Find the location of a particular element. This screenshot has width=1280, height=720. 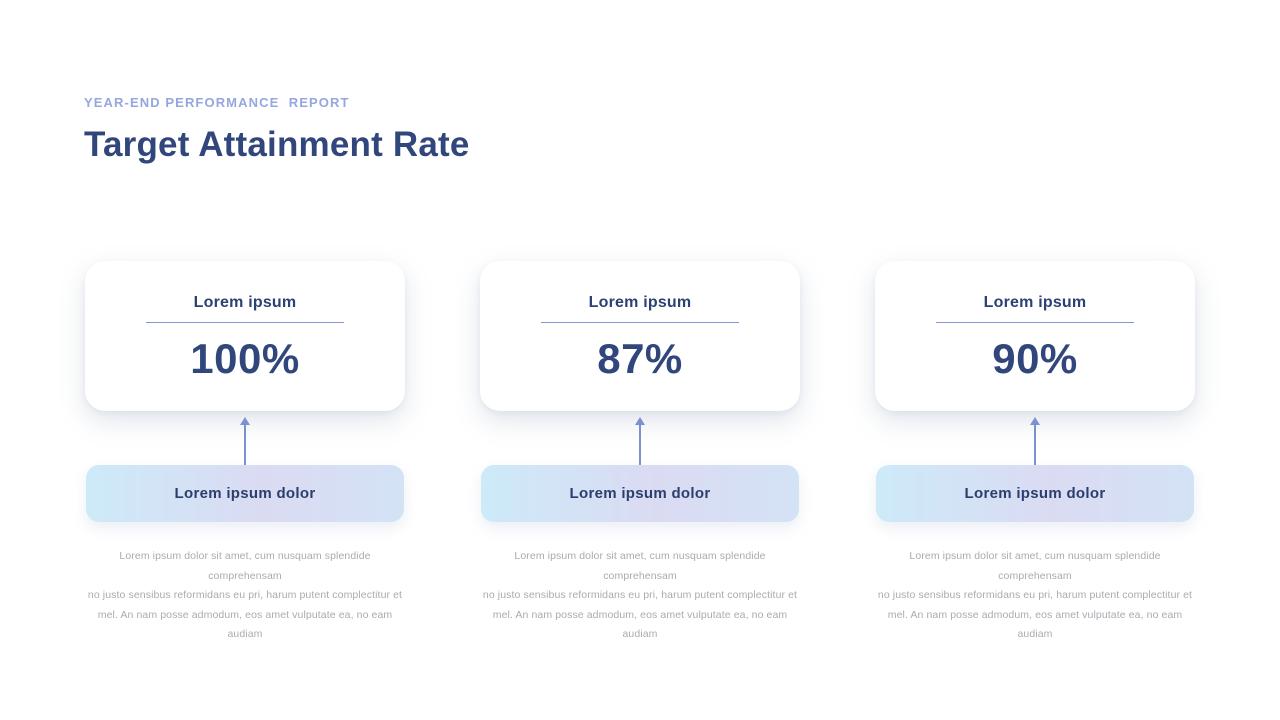

stat-card: Lorem ipsum 100% is located at coordinates (245, 336).